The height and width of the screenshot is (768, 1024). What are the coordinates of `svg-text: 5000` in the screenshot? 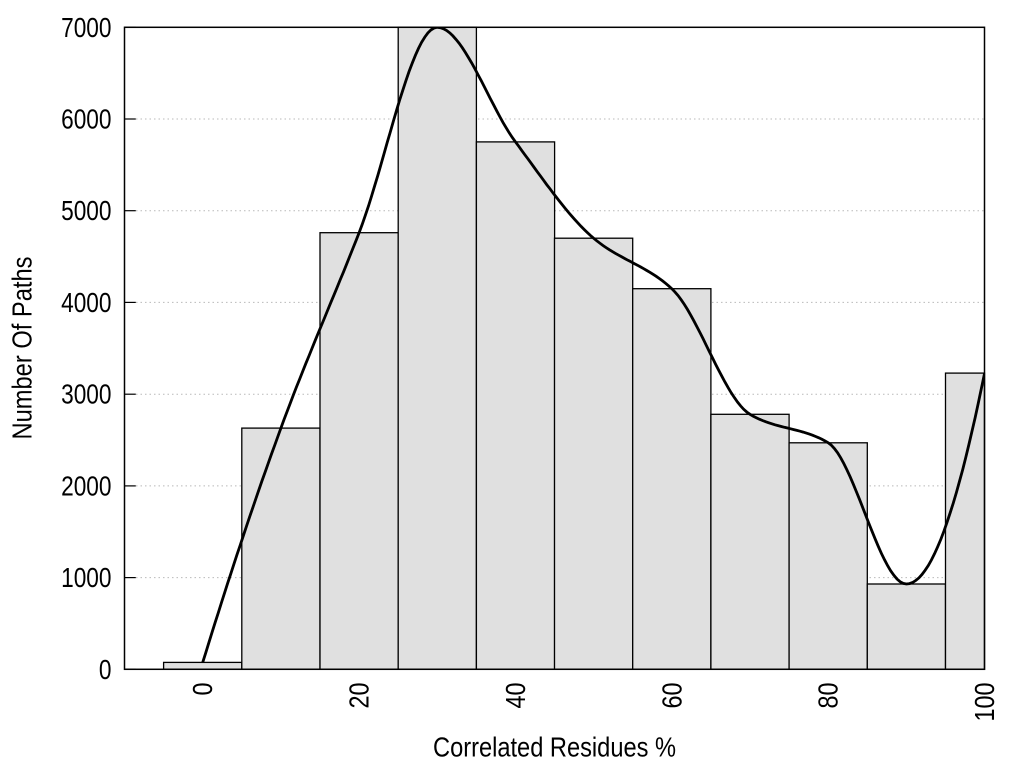 It's located at (86, 210).